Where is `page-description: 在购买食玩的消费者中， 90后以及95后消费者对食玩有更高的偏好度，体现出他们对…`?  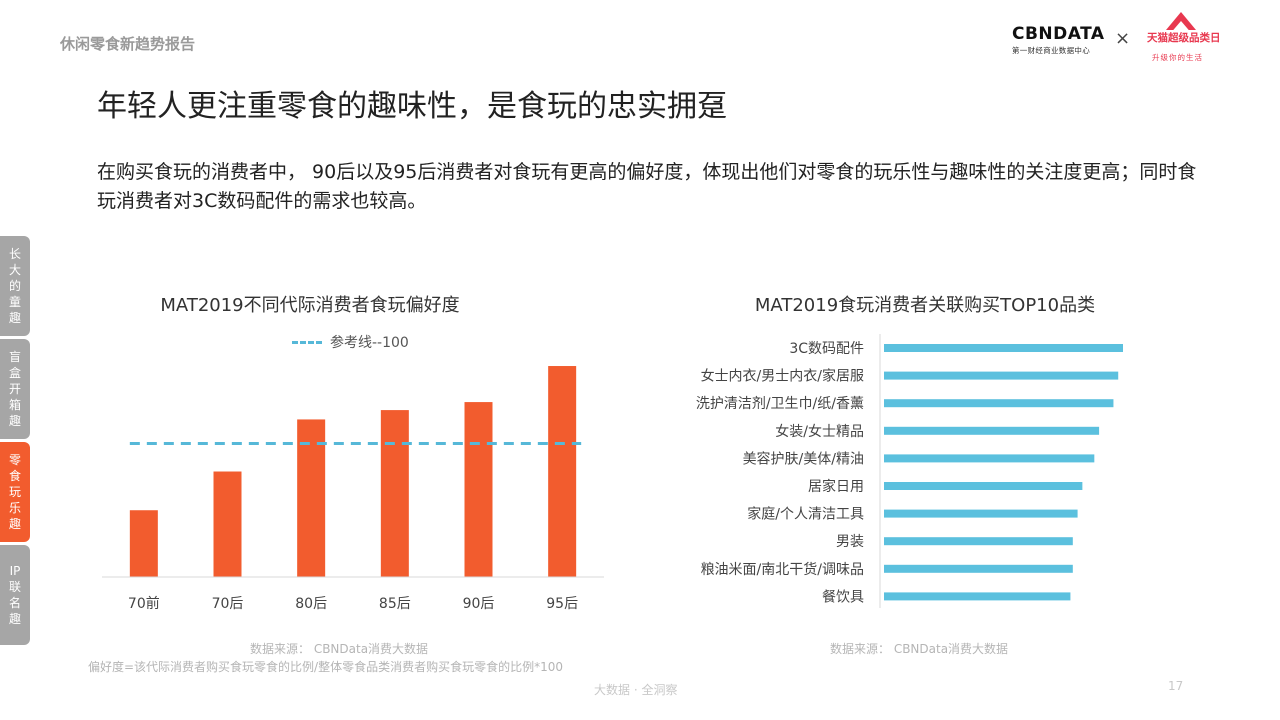
page-description: 在购买食玩的消费者中， 90后以及95后消费者对食玩有更高的偏好度，体现出他们对… is located at coordinates (647, 186).